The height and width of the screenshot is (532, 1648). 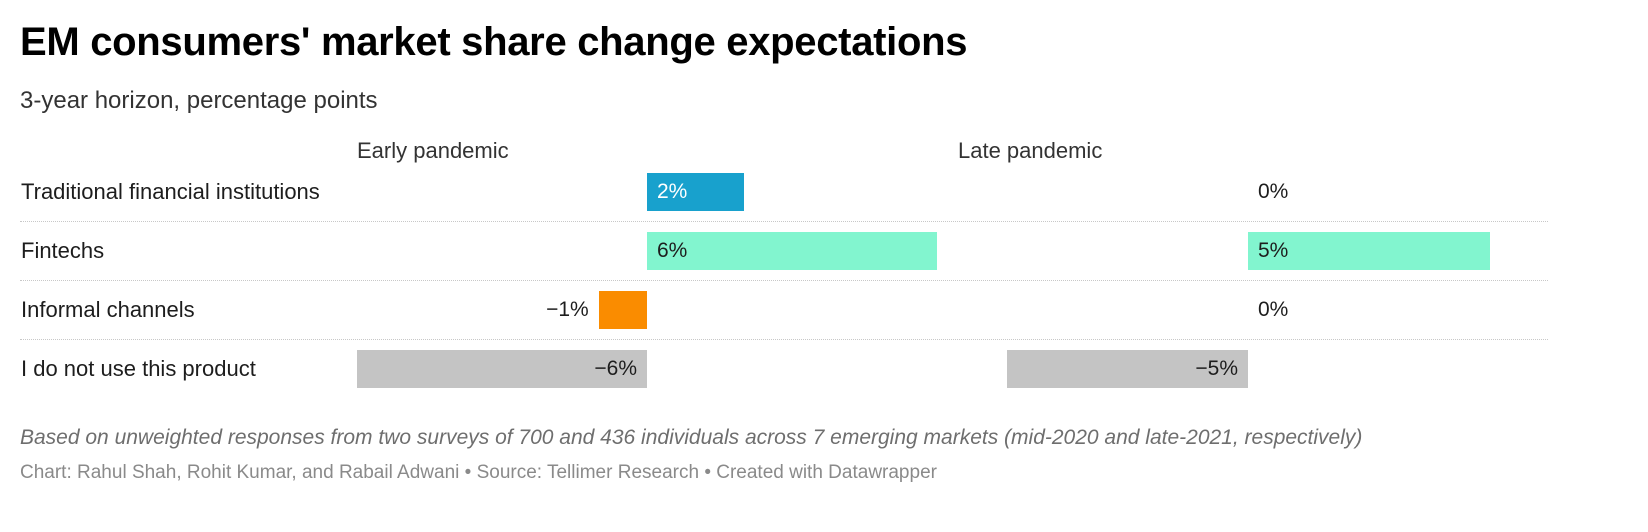 I want to click on value-label: −5%, so click(x=1216, y=368).